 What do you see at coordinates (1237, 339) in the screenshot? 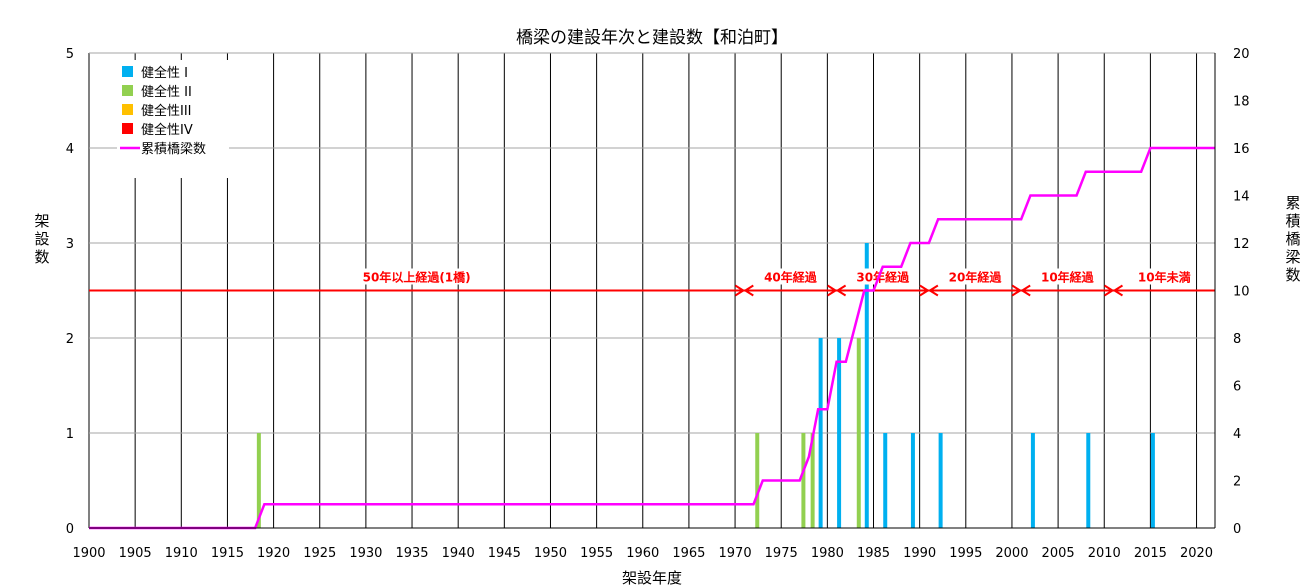
I see `y-right-tick-label: 8` at bounding box center [1237, 339].